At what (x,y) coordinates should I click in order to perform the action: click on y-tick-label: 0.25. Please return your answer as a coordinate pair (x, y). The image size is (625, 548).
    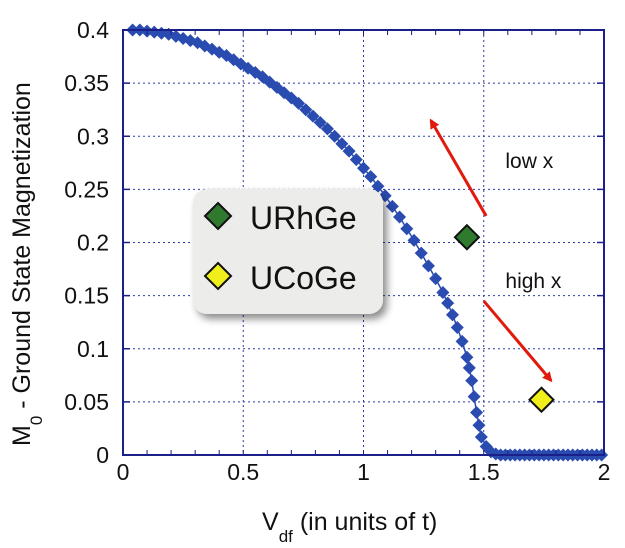
    Looking at the image, I should click on (86, 189).